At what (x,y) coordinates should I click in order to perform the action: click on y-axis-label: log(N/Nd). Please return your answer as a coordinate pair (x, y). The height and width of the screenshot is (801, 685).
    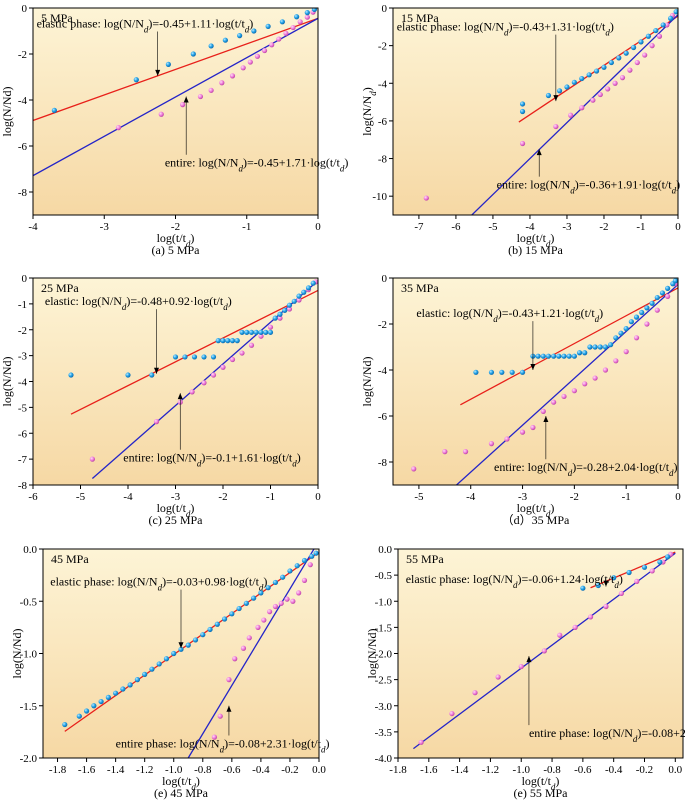
    Looking at the image, I should click on (7, 112).